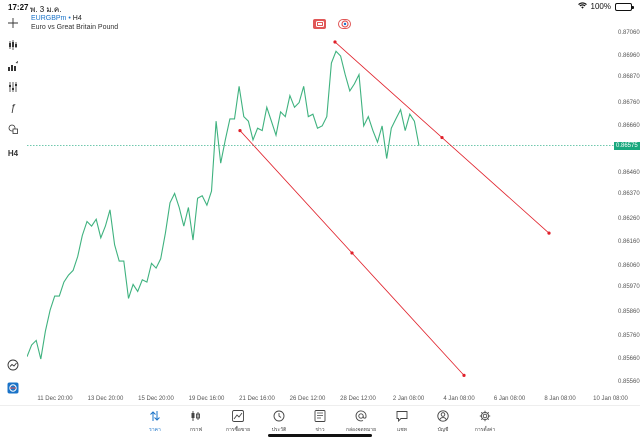  I want to click on indicators-icon, so click(13, 66).